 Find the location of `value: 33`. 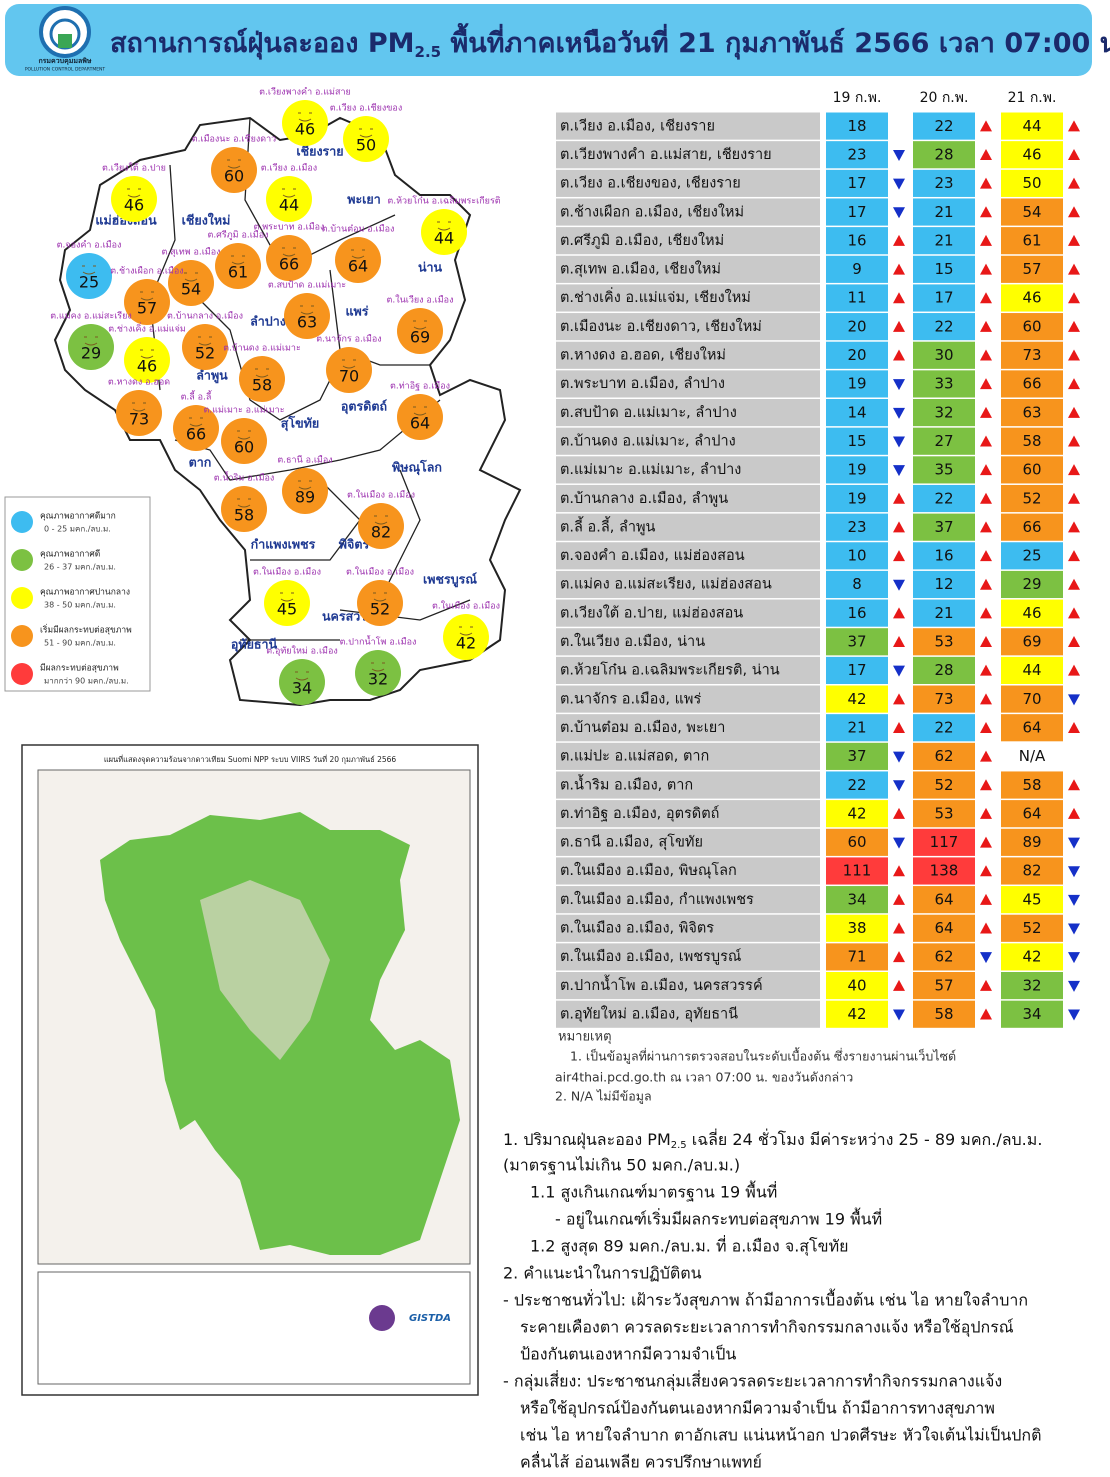

value: 33 is located at coordinates (943, 384).